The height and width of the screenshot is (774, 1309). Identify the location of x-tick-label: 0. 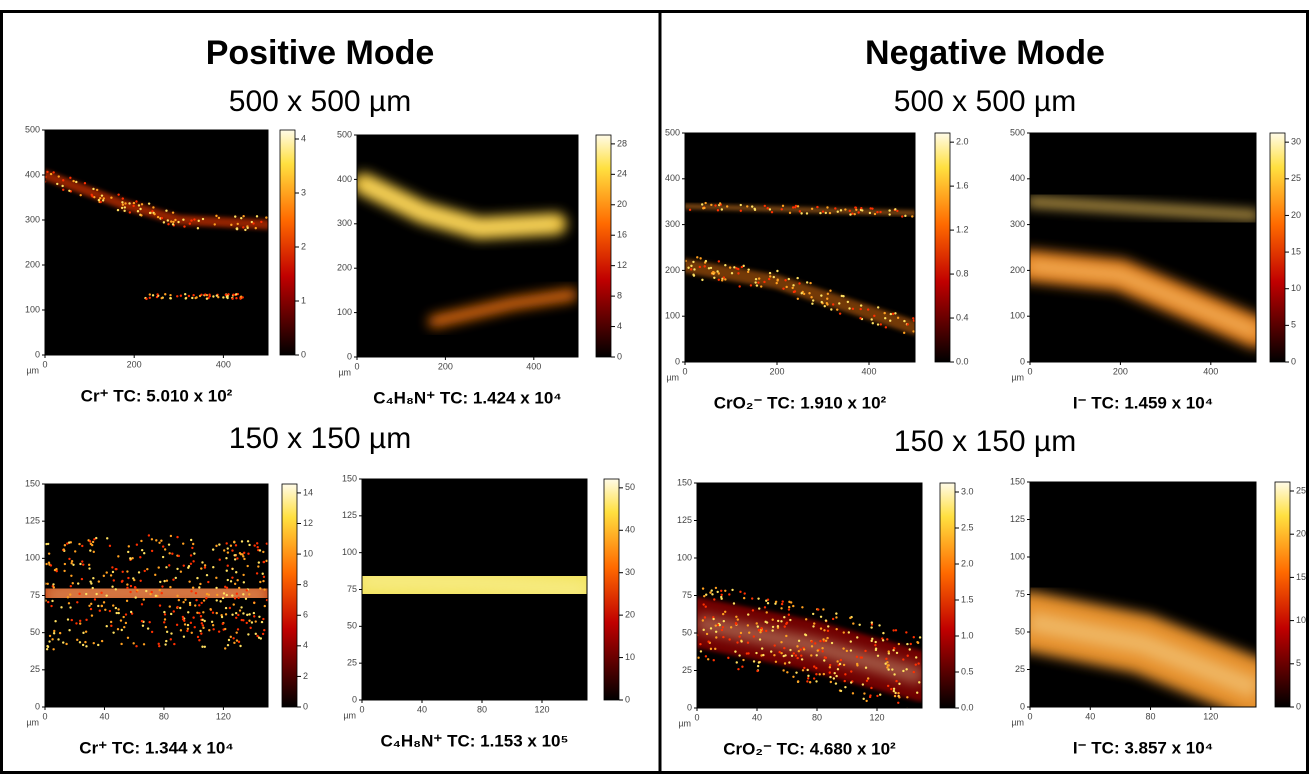
(356, 366).